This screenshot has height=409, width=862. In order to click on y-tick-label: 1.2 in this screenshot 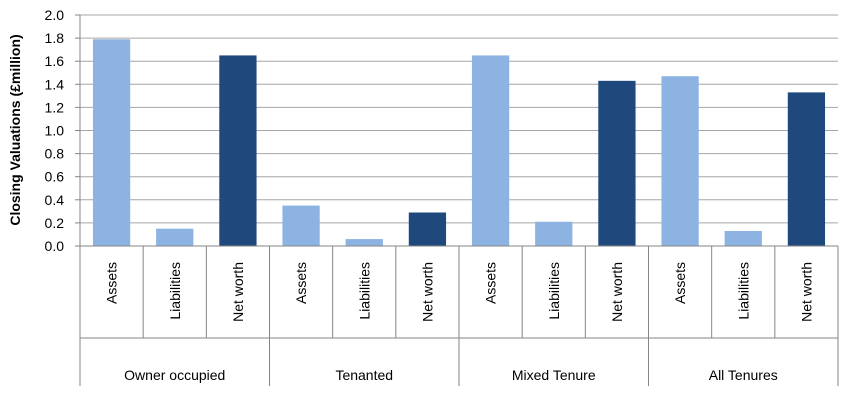, I will do `click(55, 107)`.